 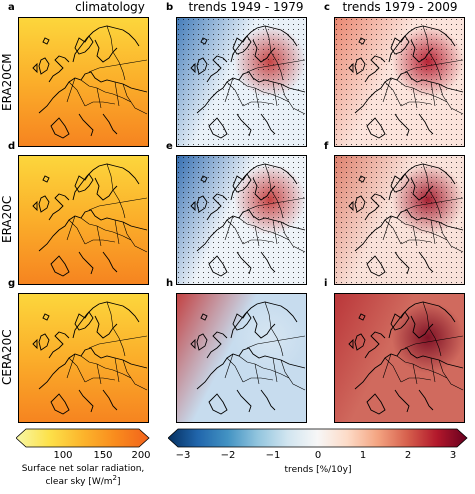 I want to click on colorbar-trends-tick: −2, so click(x=228, y=455).